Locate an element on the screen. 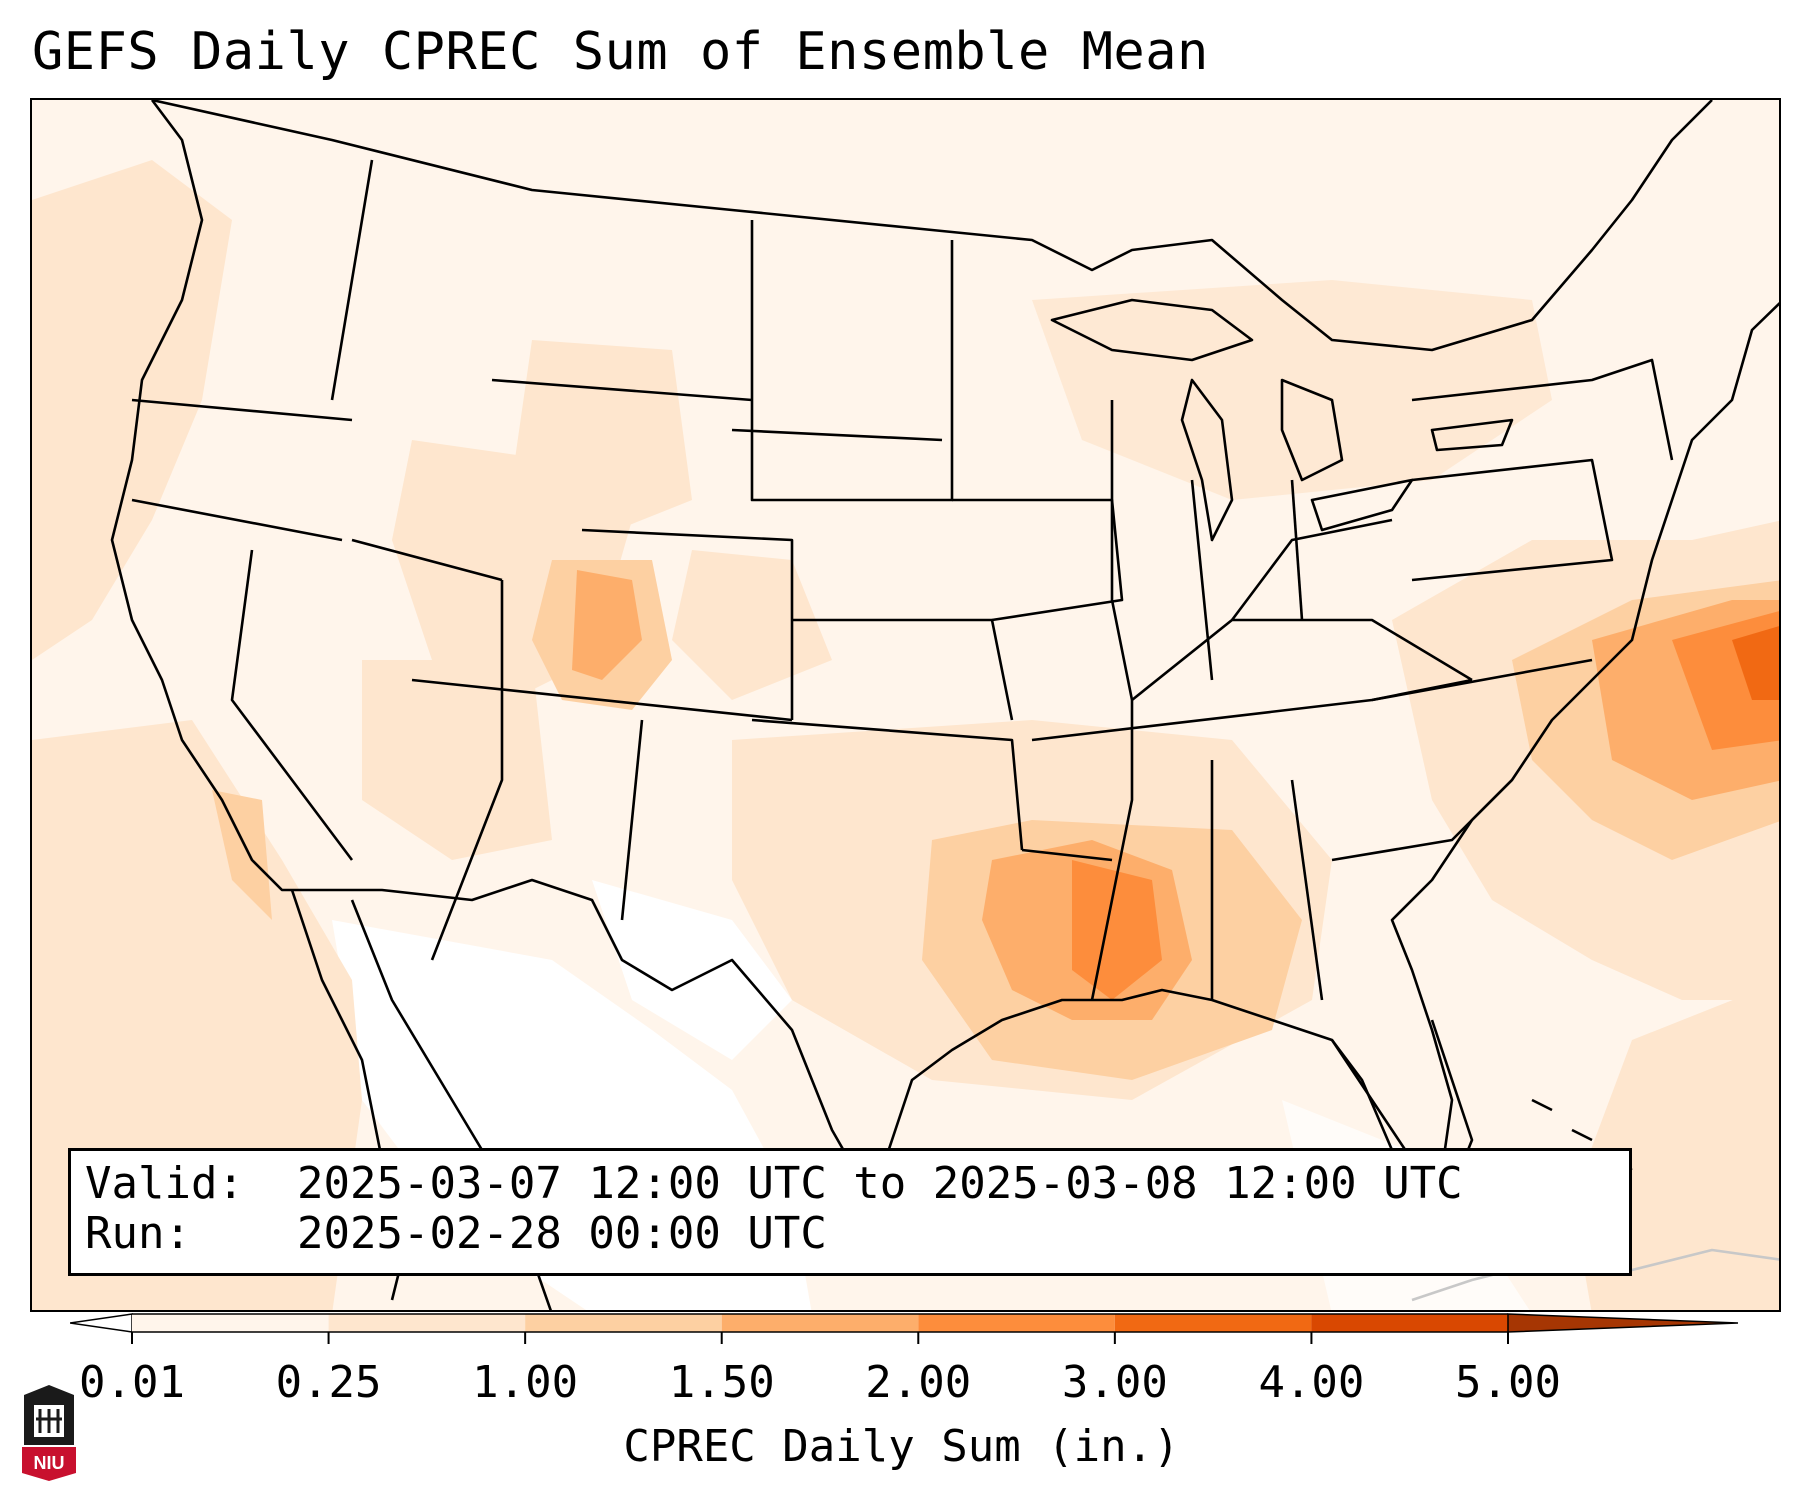 This screenshot has width=1803, height=1500. colorbar-ticks is located at coordinates (820, 1338).